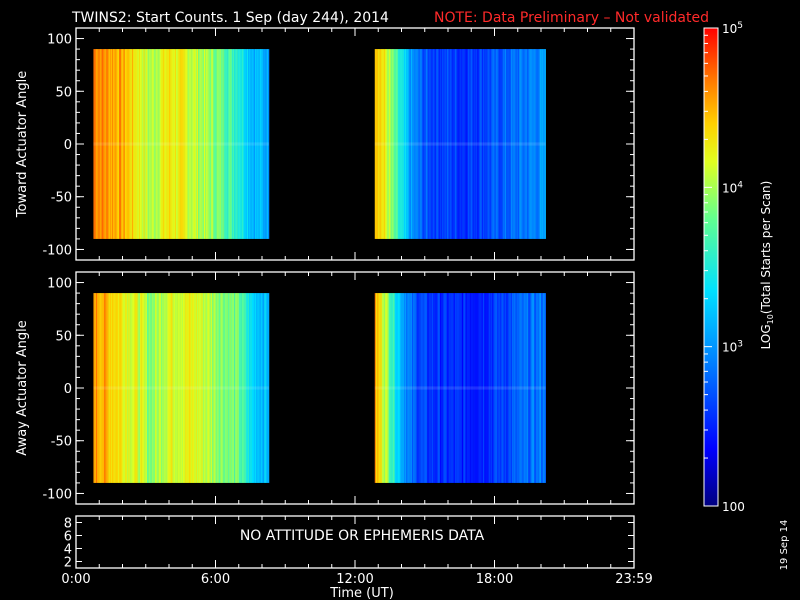  I want to click on x-tick-label: 18:00, so click(494, 579).